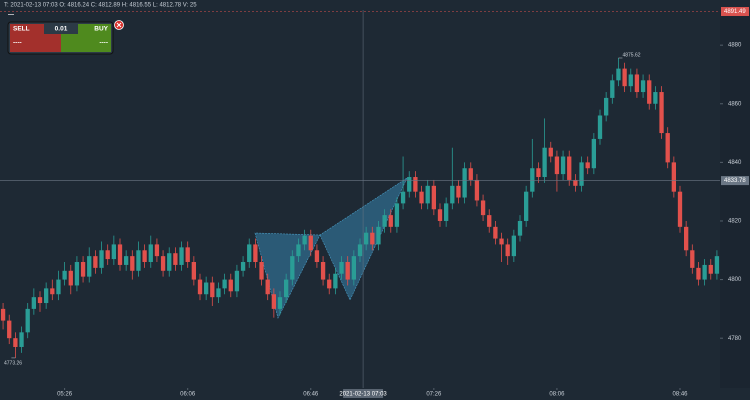 The width and height of the screenshot is (750, 400). Describe the element at coordinates (21, 29) in the screenshot. I see `sell-label: SELL` at that location.